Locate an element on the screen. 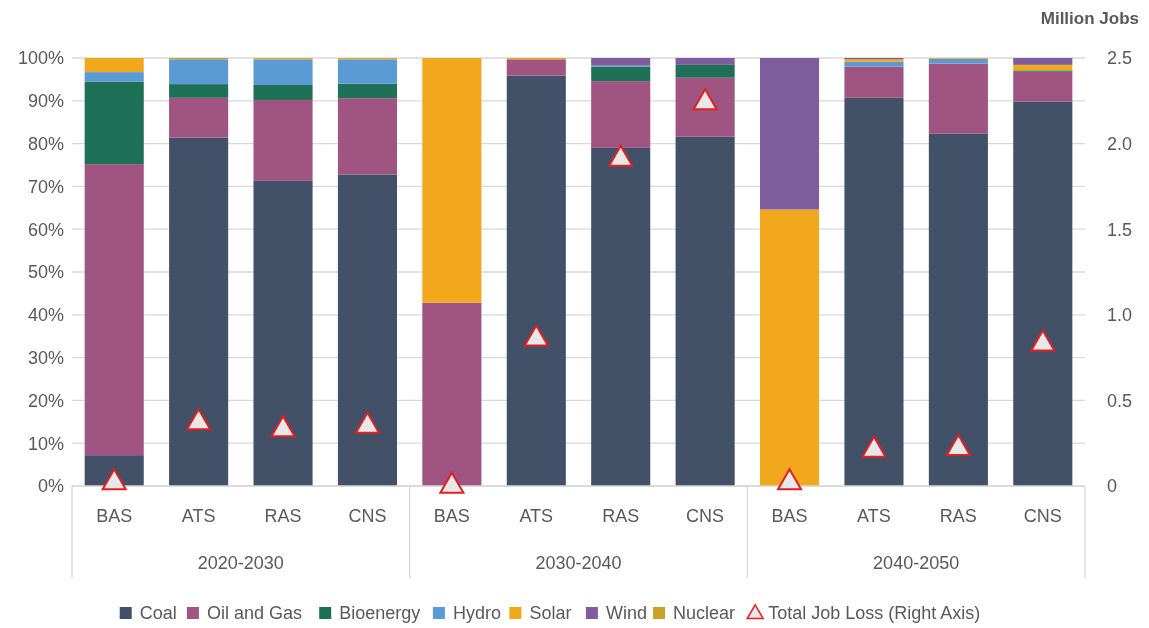 The image size is (1149, 628). legend-label: Nuclear is located at coordinates (704, 613).